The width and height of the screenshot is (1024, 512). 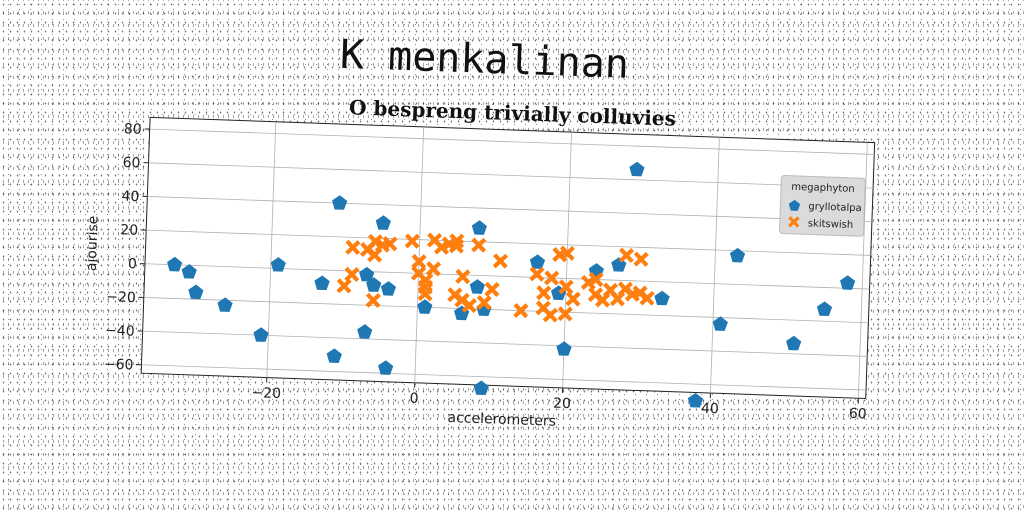 I want to click on y-tick-label: 40, so click(x=130, y=197).